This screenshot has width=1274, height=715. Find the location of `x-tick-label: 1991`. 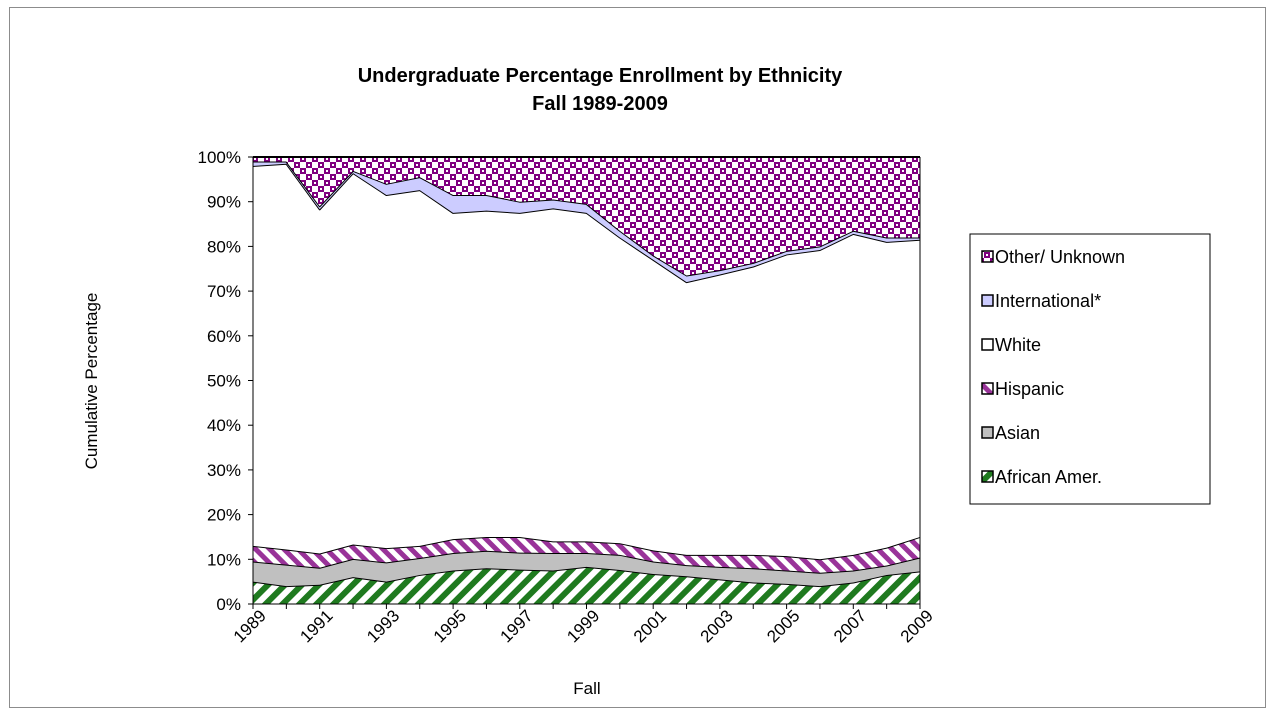

x-tick-label: 1991 is located at coordinates (316, 626).